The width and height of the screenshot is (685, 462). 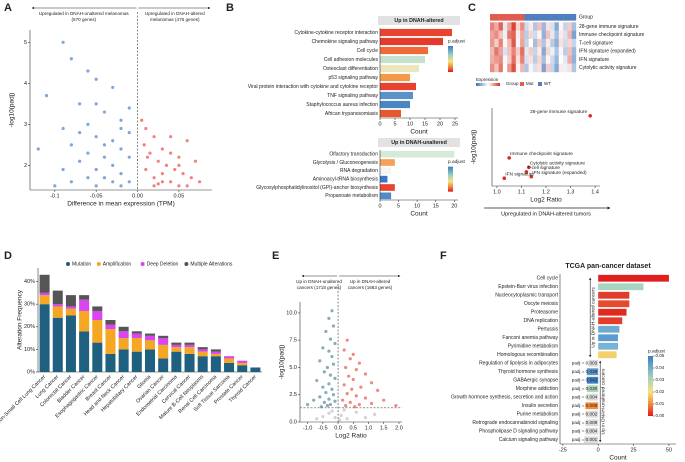 What do you see at coordinates (399, 428) in the screenshot?
I see `x-tick-label: 2.0` at bounding box center [399, 428].